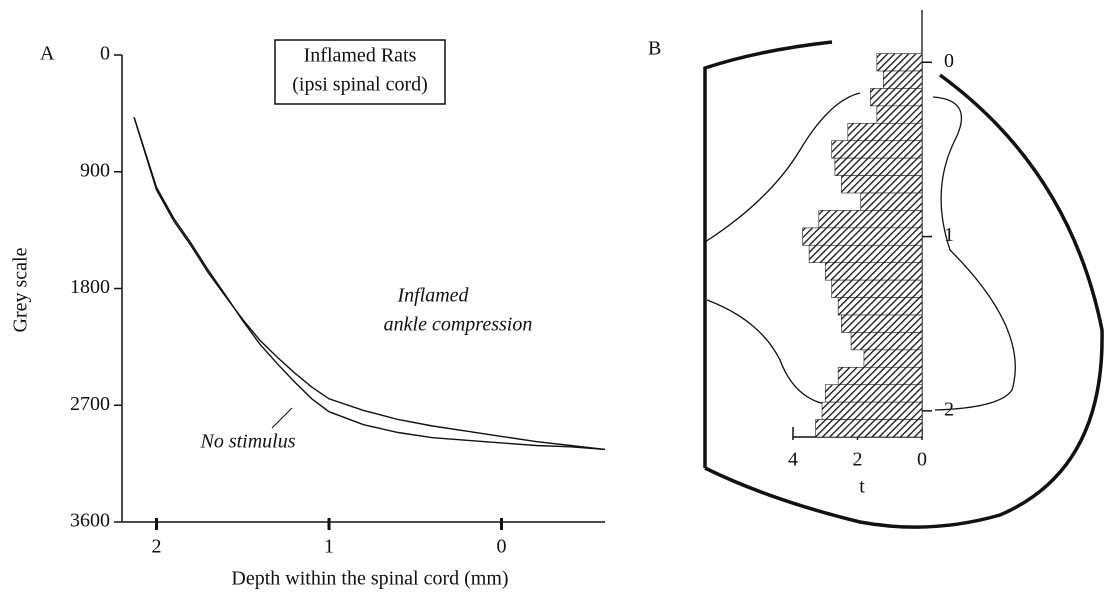  What do you see at coordinates (282, 418) in the screenshot?
I see `leader-line` at bounding box center [282, 418].